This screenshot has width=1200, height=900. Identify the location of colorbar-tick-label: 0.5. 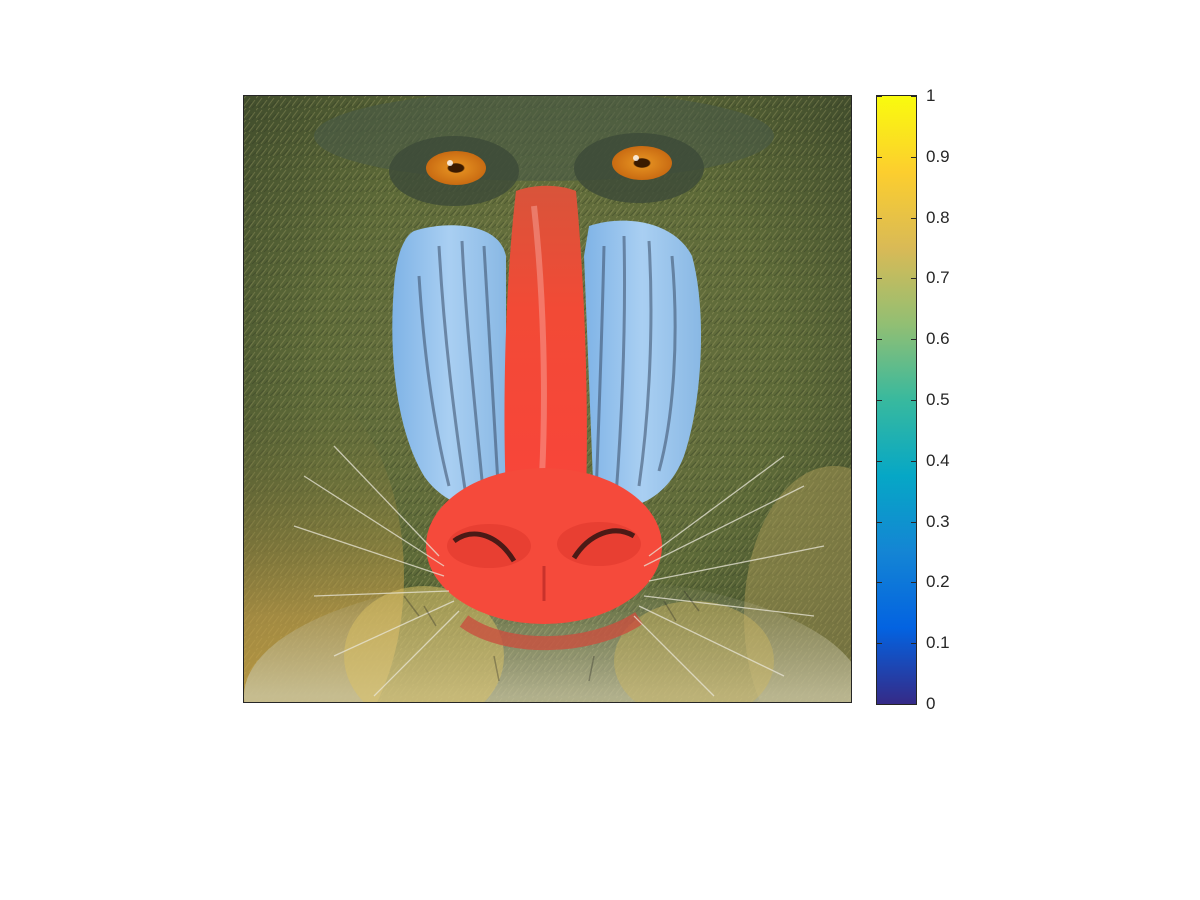
(938, 399).